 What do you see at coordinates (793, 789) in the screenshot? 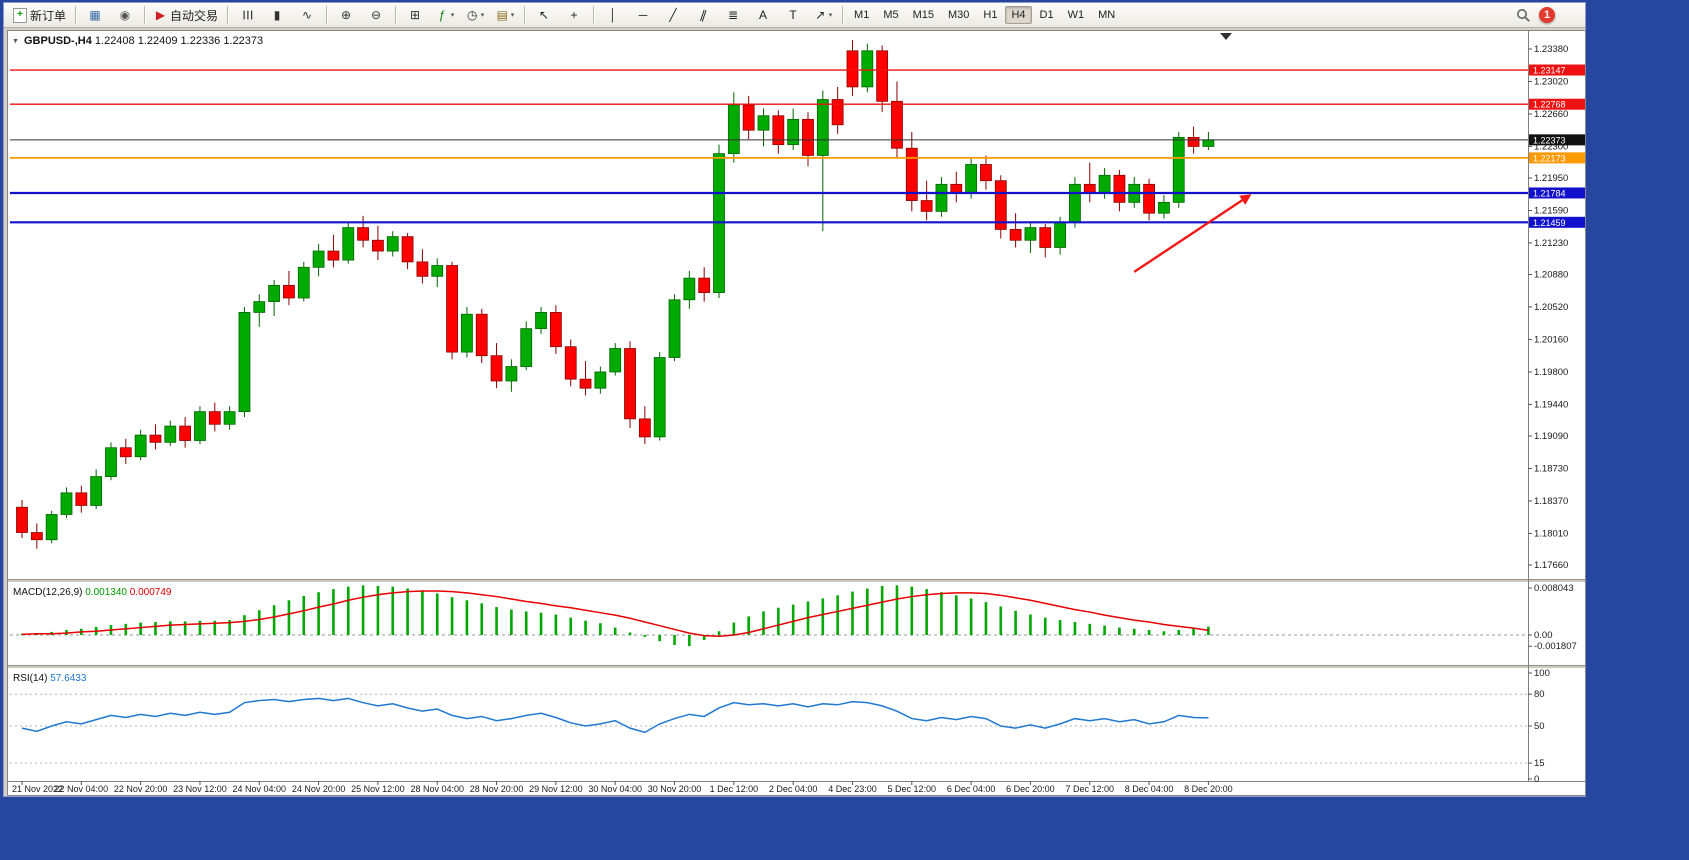
I see `time-axis-label: 2 Dec 04:00` at bounding box center [793, 789].